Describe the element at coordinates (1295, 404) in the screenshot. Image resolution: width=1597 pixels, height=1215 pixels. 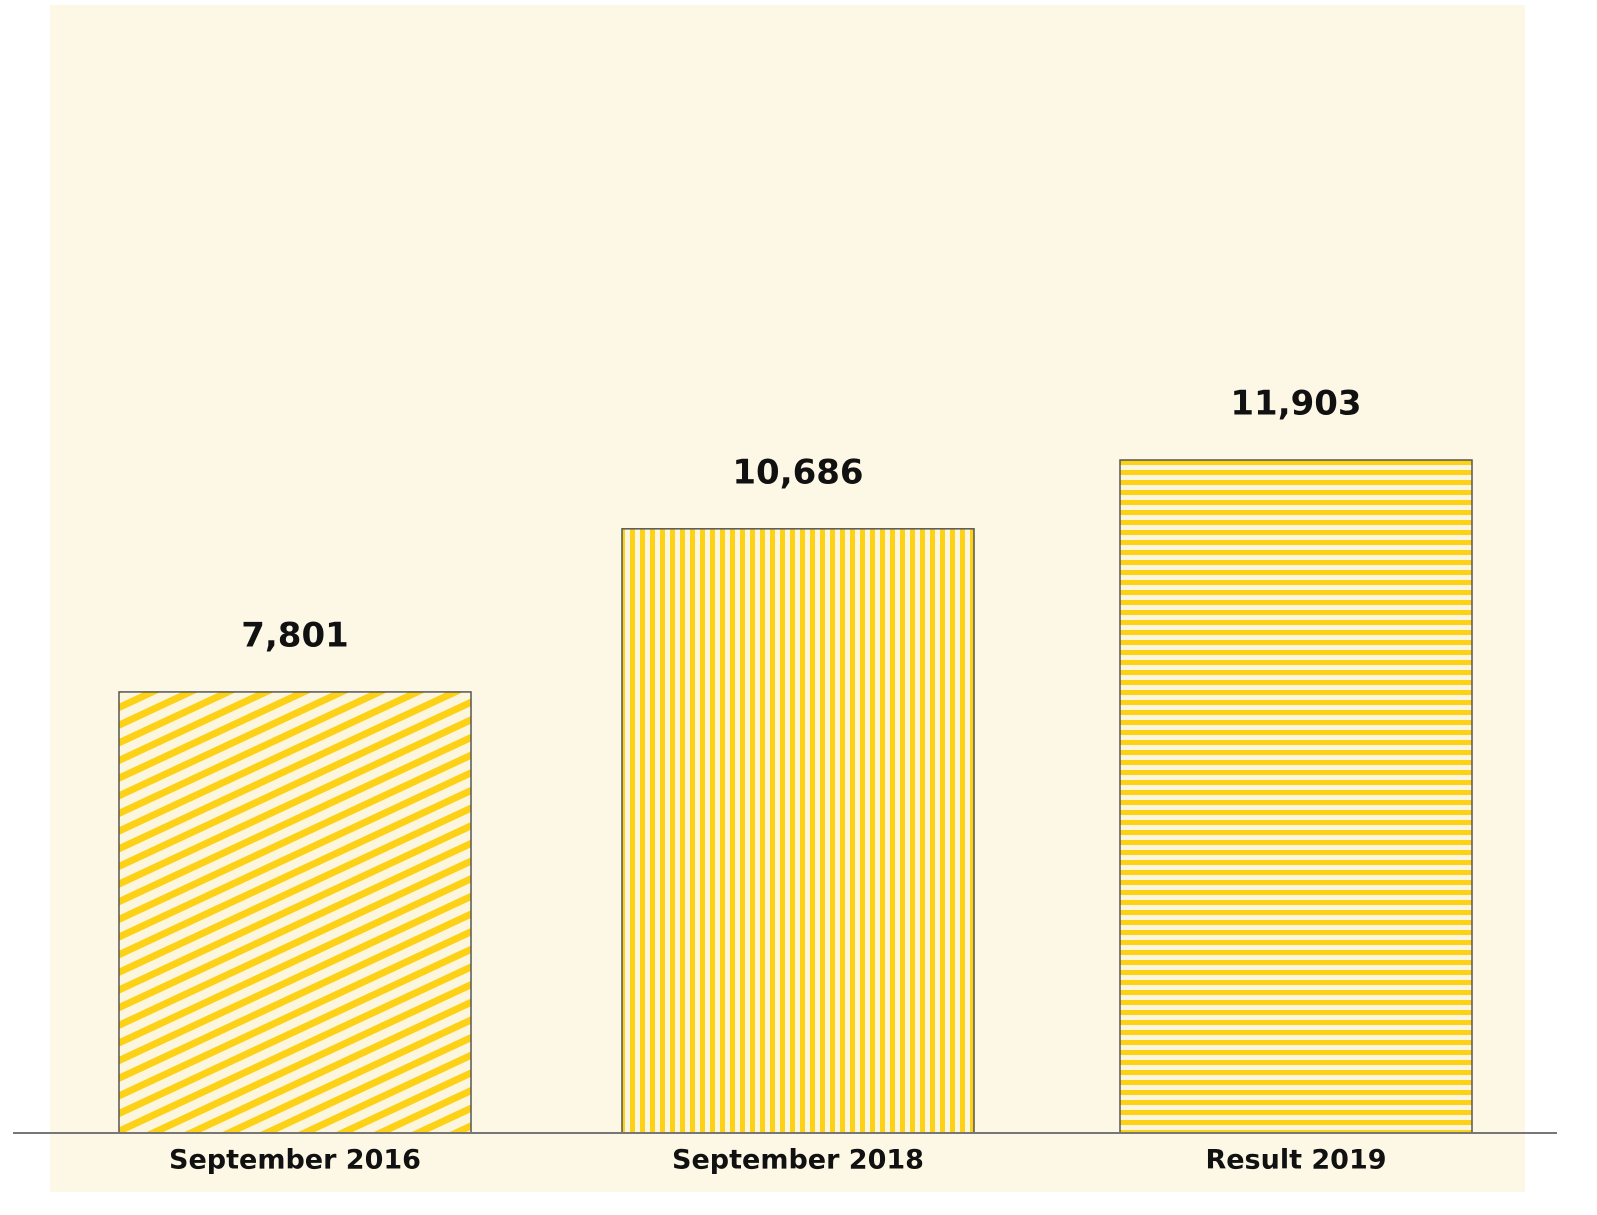
I see `value-label: 11,903` at that location.